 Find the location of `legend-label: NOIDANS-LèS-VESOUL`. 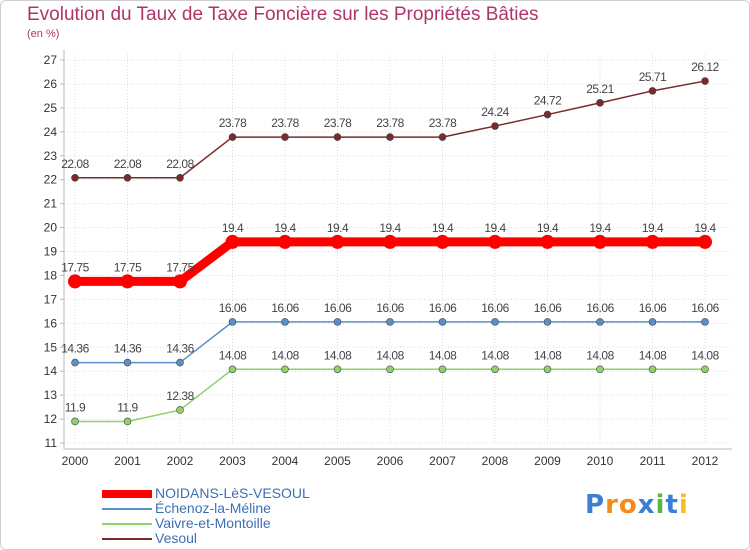

legend-label: NOIDANS-LèS-VESOUL is located at coordinates (232, 493).